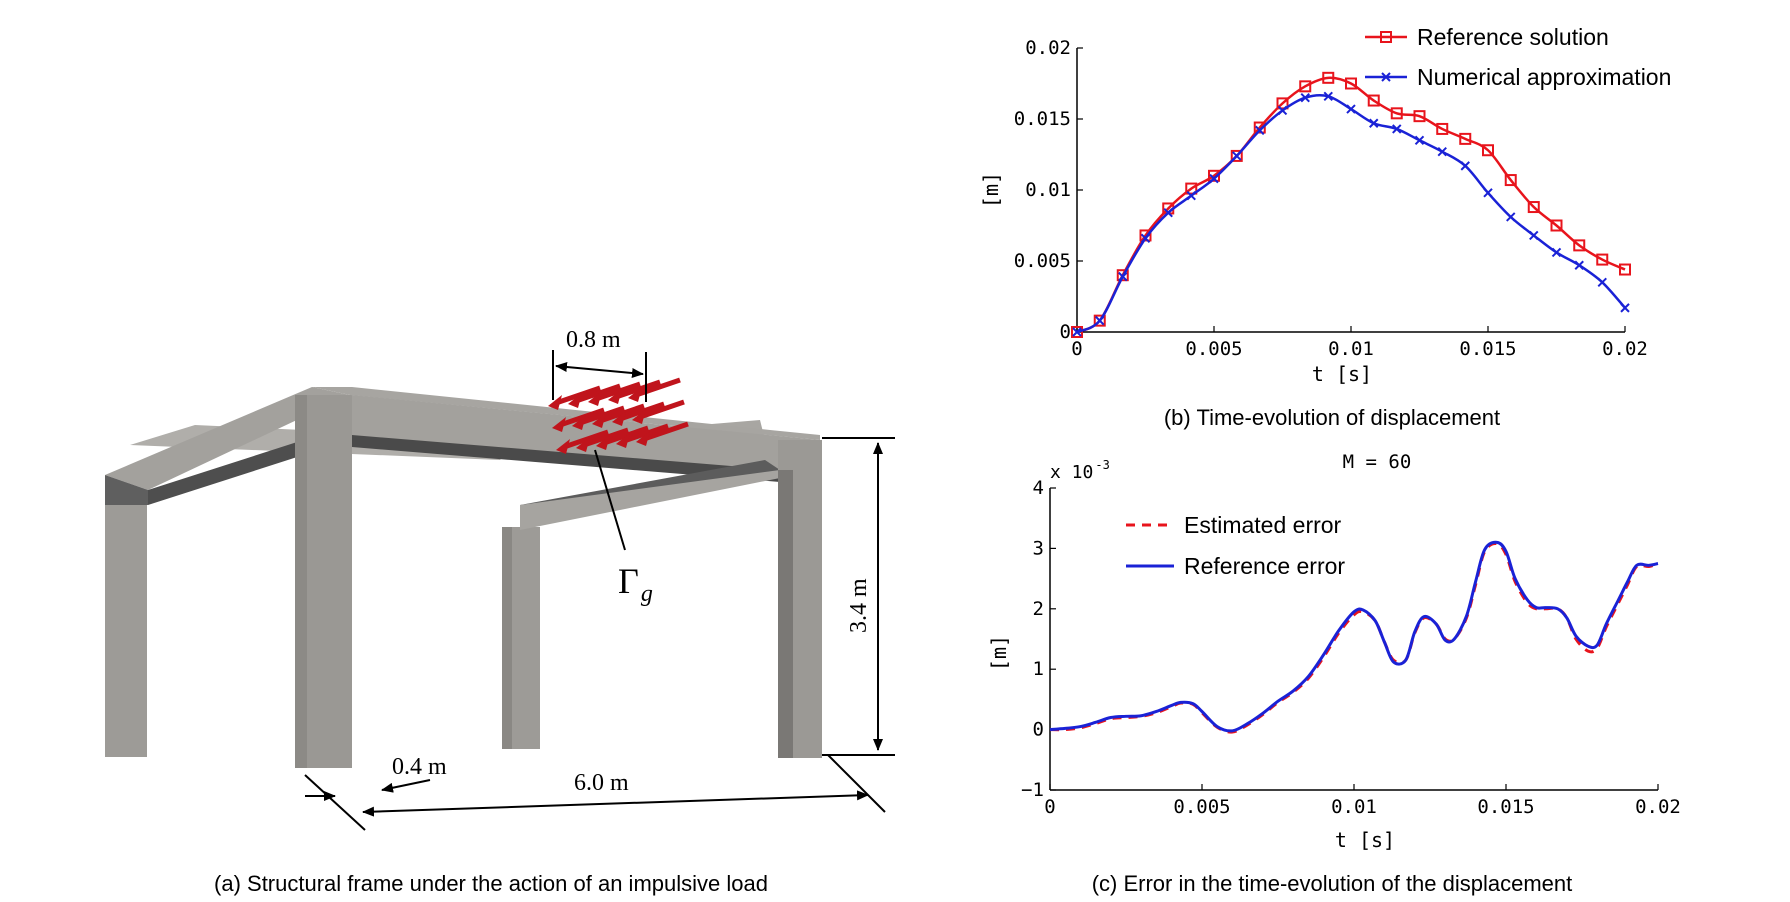 This screenshot has width=1790, height=902. What do you see at coordinates (1377, 462) in the screenshot?
I see `chart-c-title: M = 60` at bounding box center [1377, 462].